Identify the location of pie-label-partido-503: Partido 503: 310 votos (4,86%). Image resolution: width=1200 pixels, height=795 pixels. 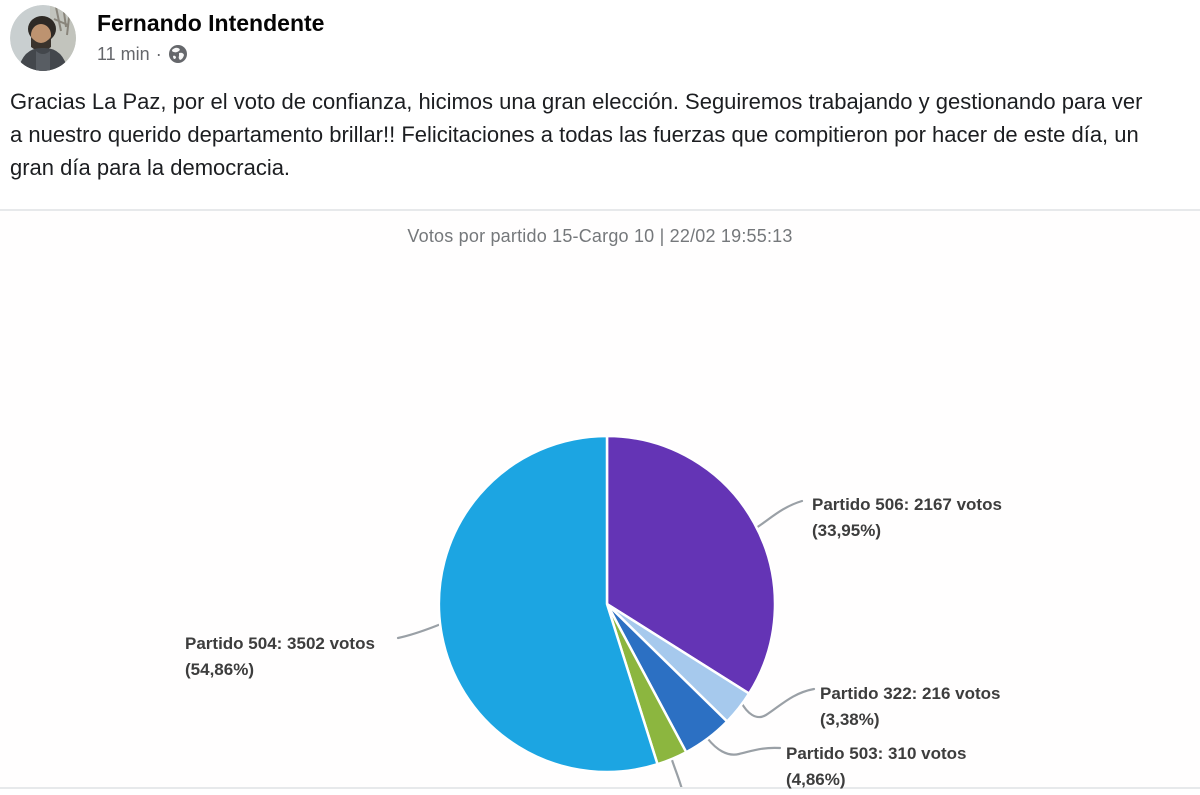
(876, 766).